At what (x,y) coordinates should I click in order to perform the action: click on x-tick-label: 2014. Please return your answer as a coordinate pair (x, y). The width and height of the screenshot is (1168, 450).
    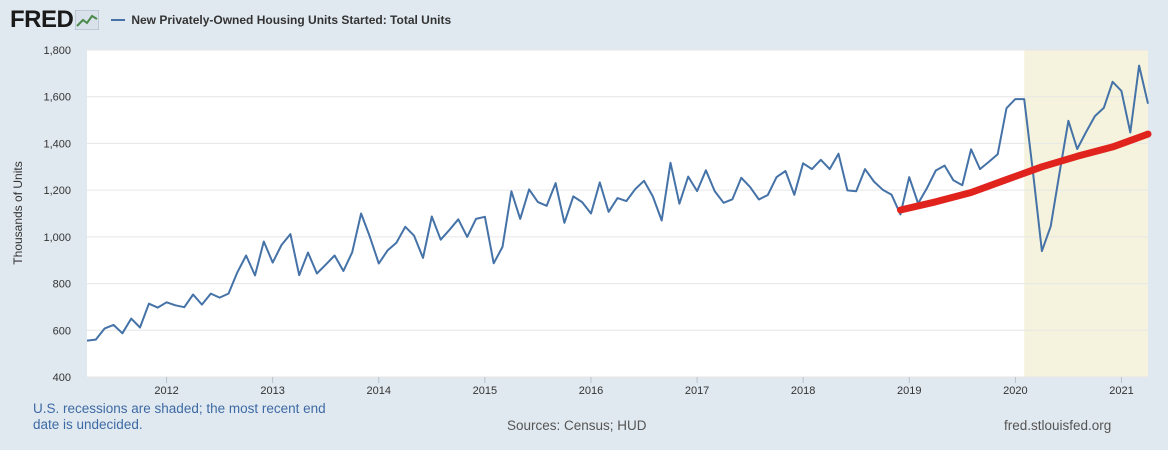
    Looking at the image, I should click on (379, 391).